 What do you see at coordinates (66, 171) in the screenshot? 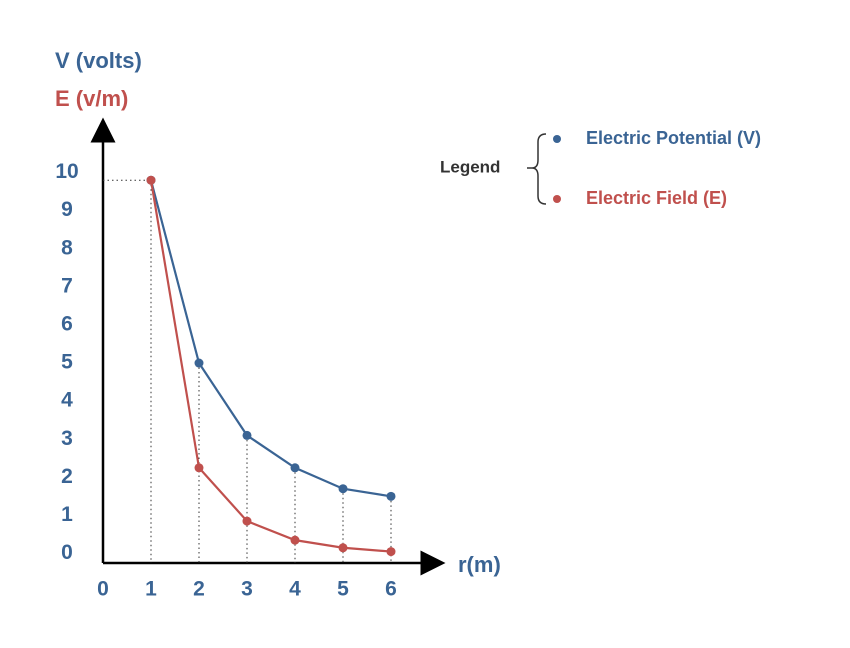
I see `y-tick-label: 10` at bounding box center [66, 171].